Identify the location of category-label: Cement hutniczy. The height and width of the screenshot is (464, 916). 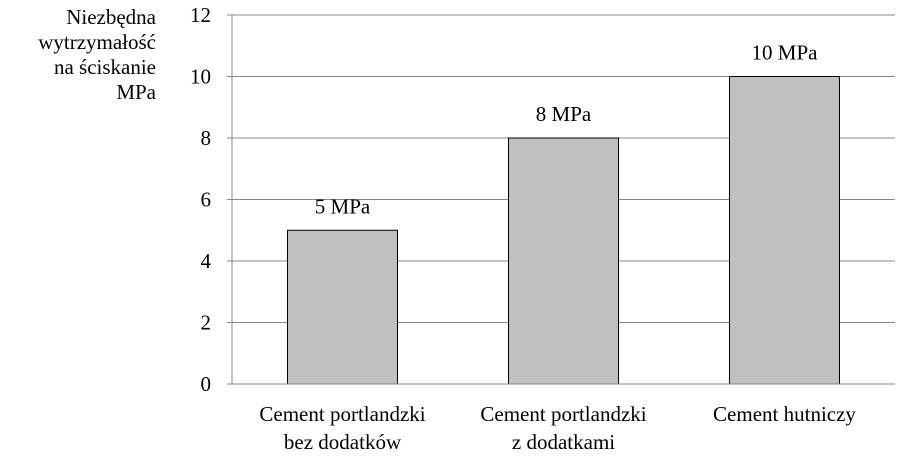
(784, 414).